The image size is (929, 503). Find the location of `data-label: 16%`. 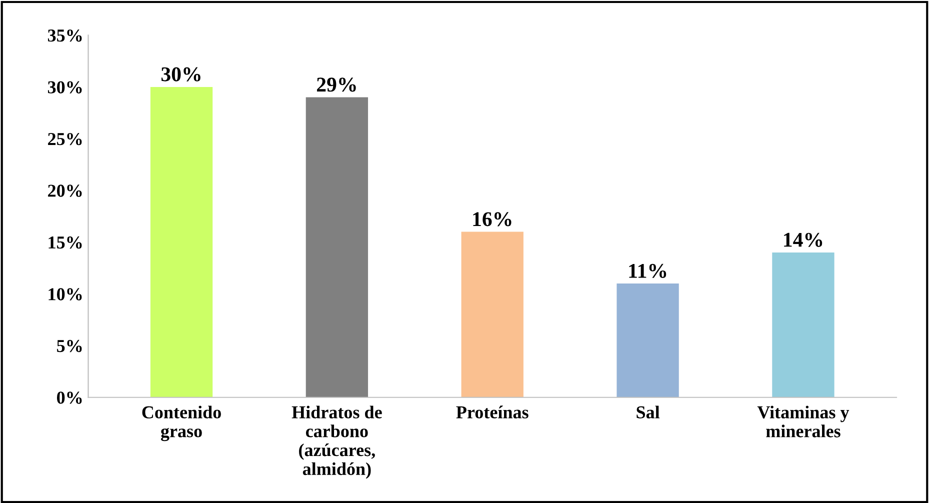

data-label: 16% is located at coordinates (492, 219).